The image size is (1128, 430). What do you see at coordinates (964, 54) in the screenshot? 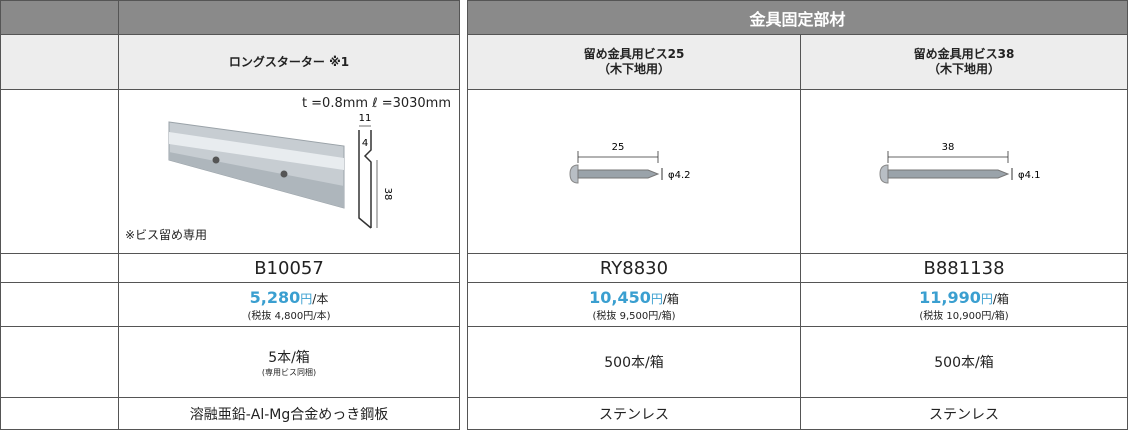
I see `product-name: 留め金具用ビス38` at bounding box center [964, 54].